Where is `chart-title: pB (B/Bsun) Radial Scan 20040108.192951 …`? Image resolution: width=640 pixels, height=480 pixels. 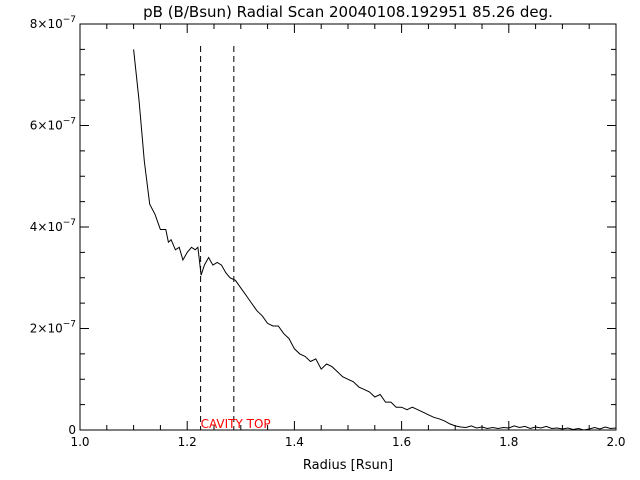
chart-title: pB (B/Bsun) Radial Scan 20040108.192951 … is located at coordinates (348, 12).